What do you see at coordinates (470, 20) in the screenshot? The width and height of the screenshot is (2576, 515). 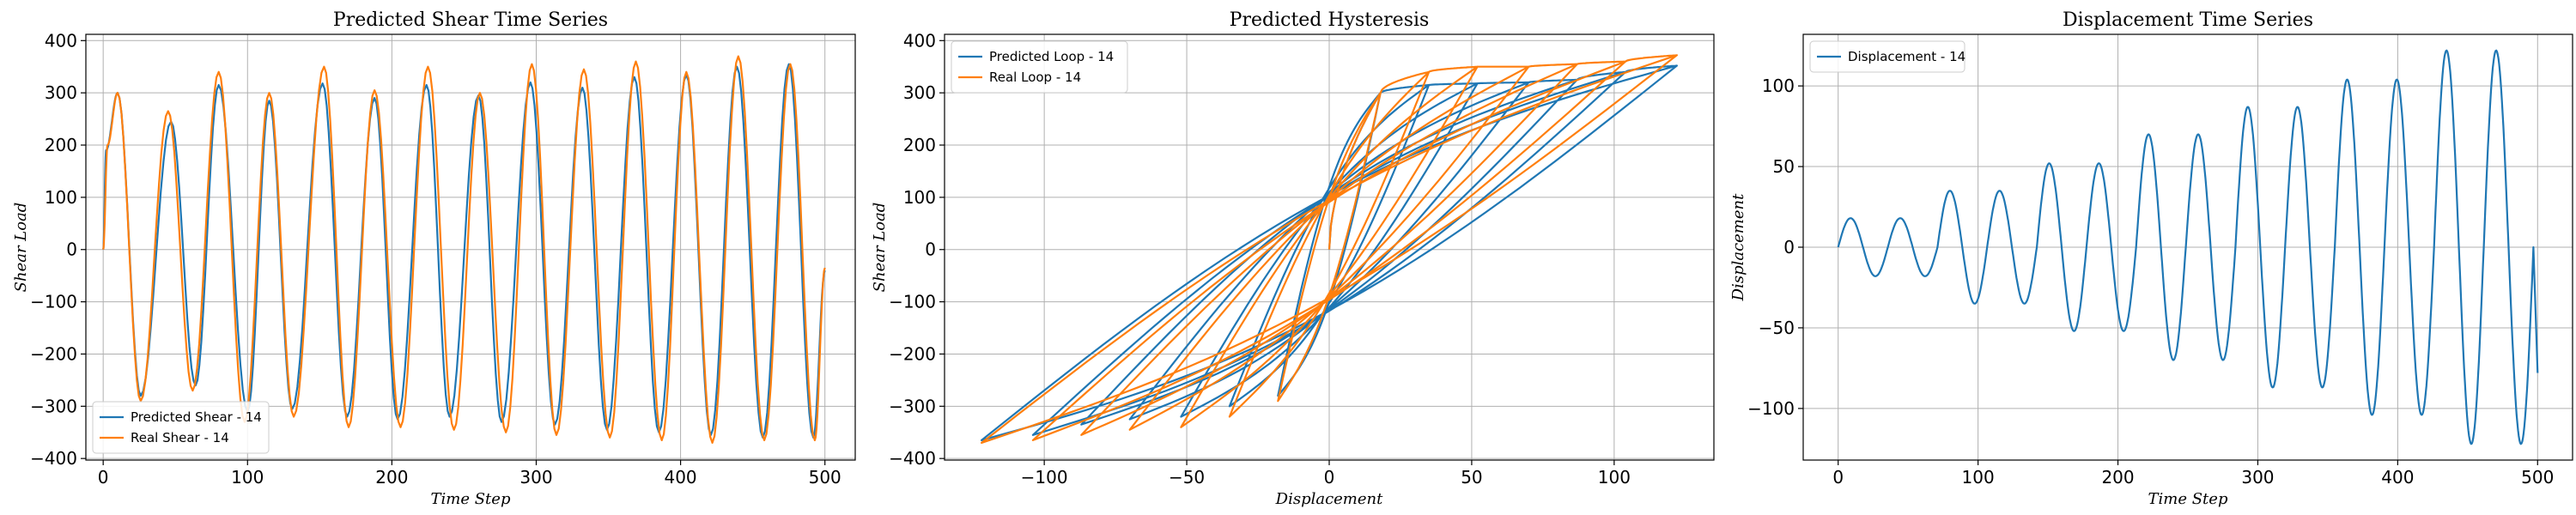 I see `chart-title: Predicted Shear Time Series` at bounding box center [470, 20].